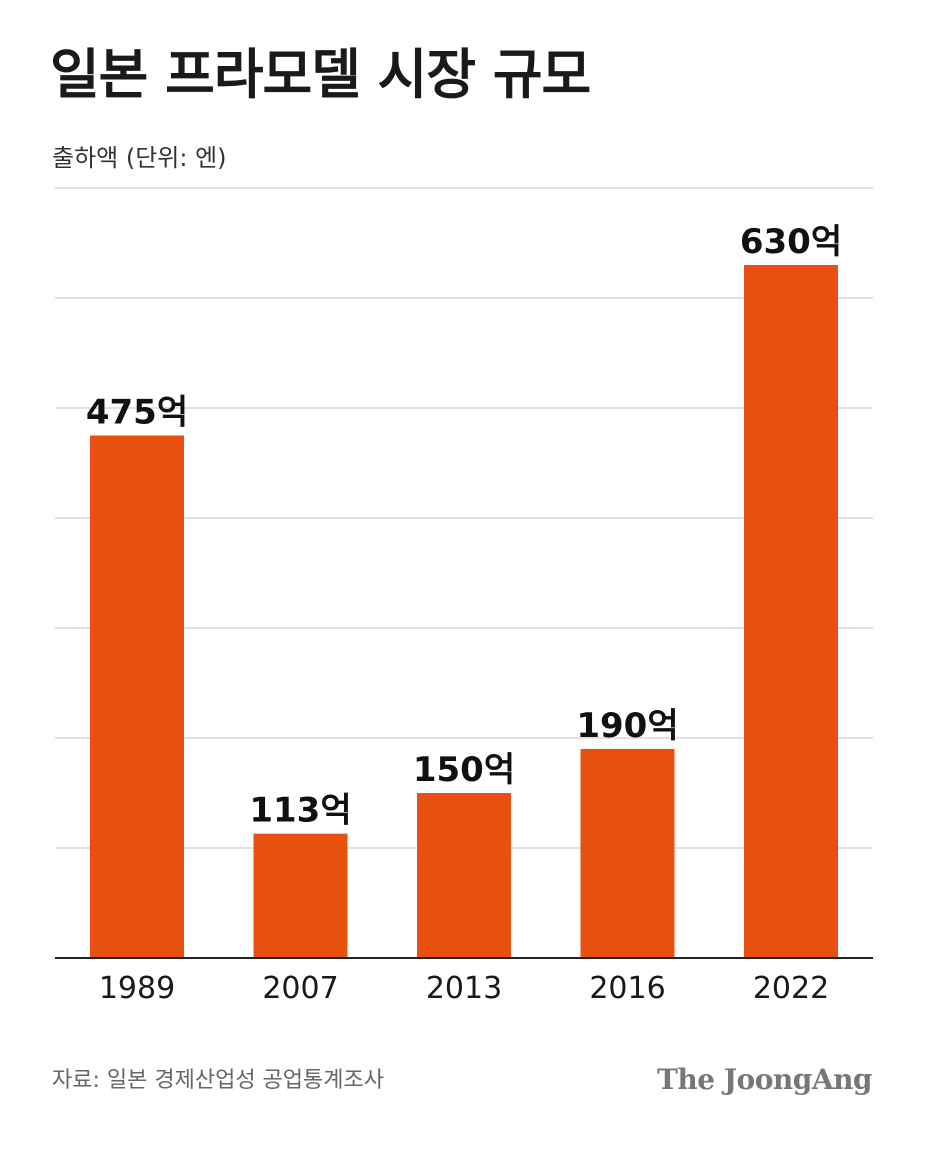 This screenshot has width=928, height=1152. Describe the element at coordinates (791, 242) in the screenshot. I see `value-label-2022: 630억` at that location.